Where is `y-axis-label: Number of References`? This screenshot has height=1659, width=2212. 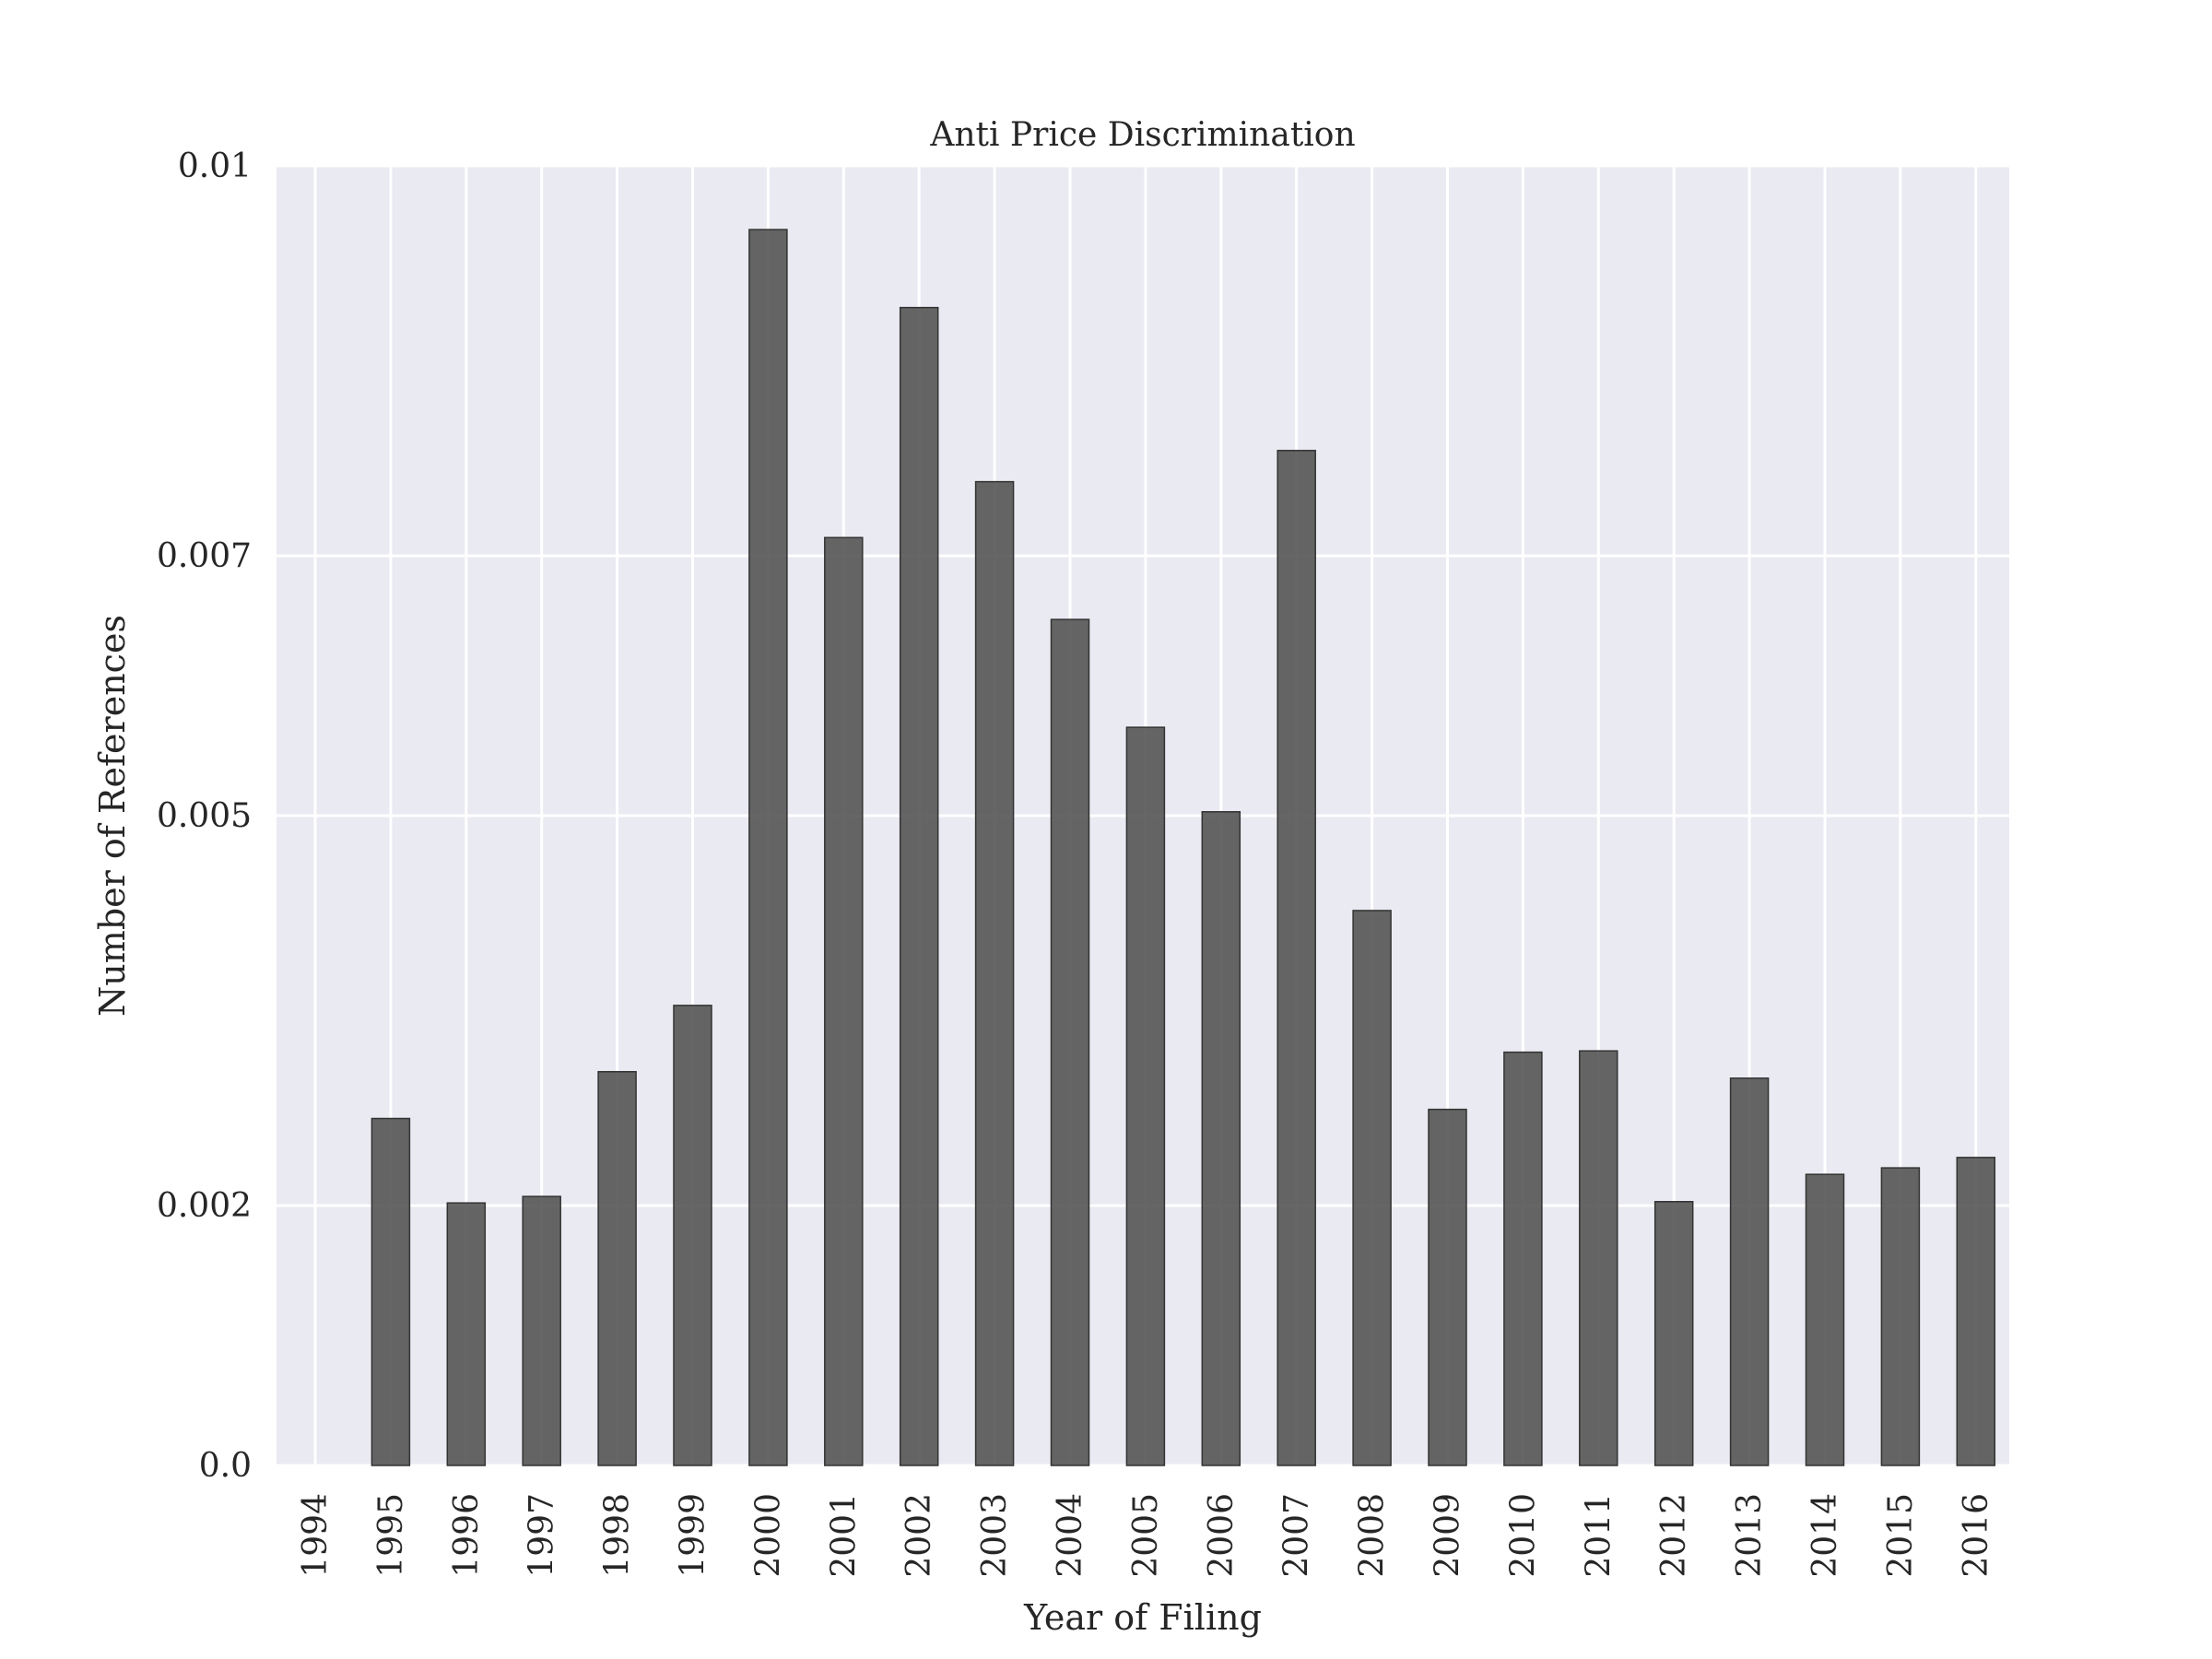 y-axis-label: Number of References is located at coordinates (112, 816).